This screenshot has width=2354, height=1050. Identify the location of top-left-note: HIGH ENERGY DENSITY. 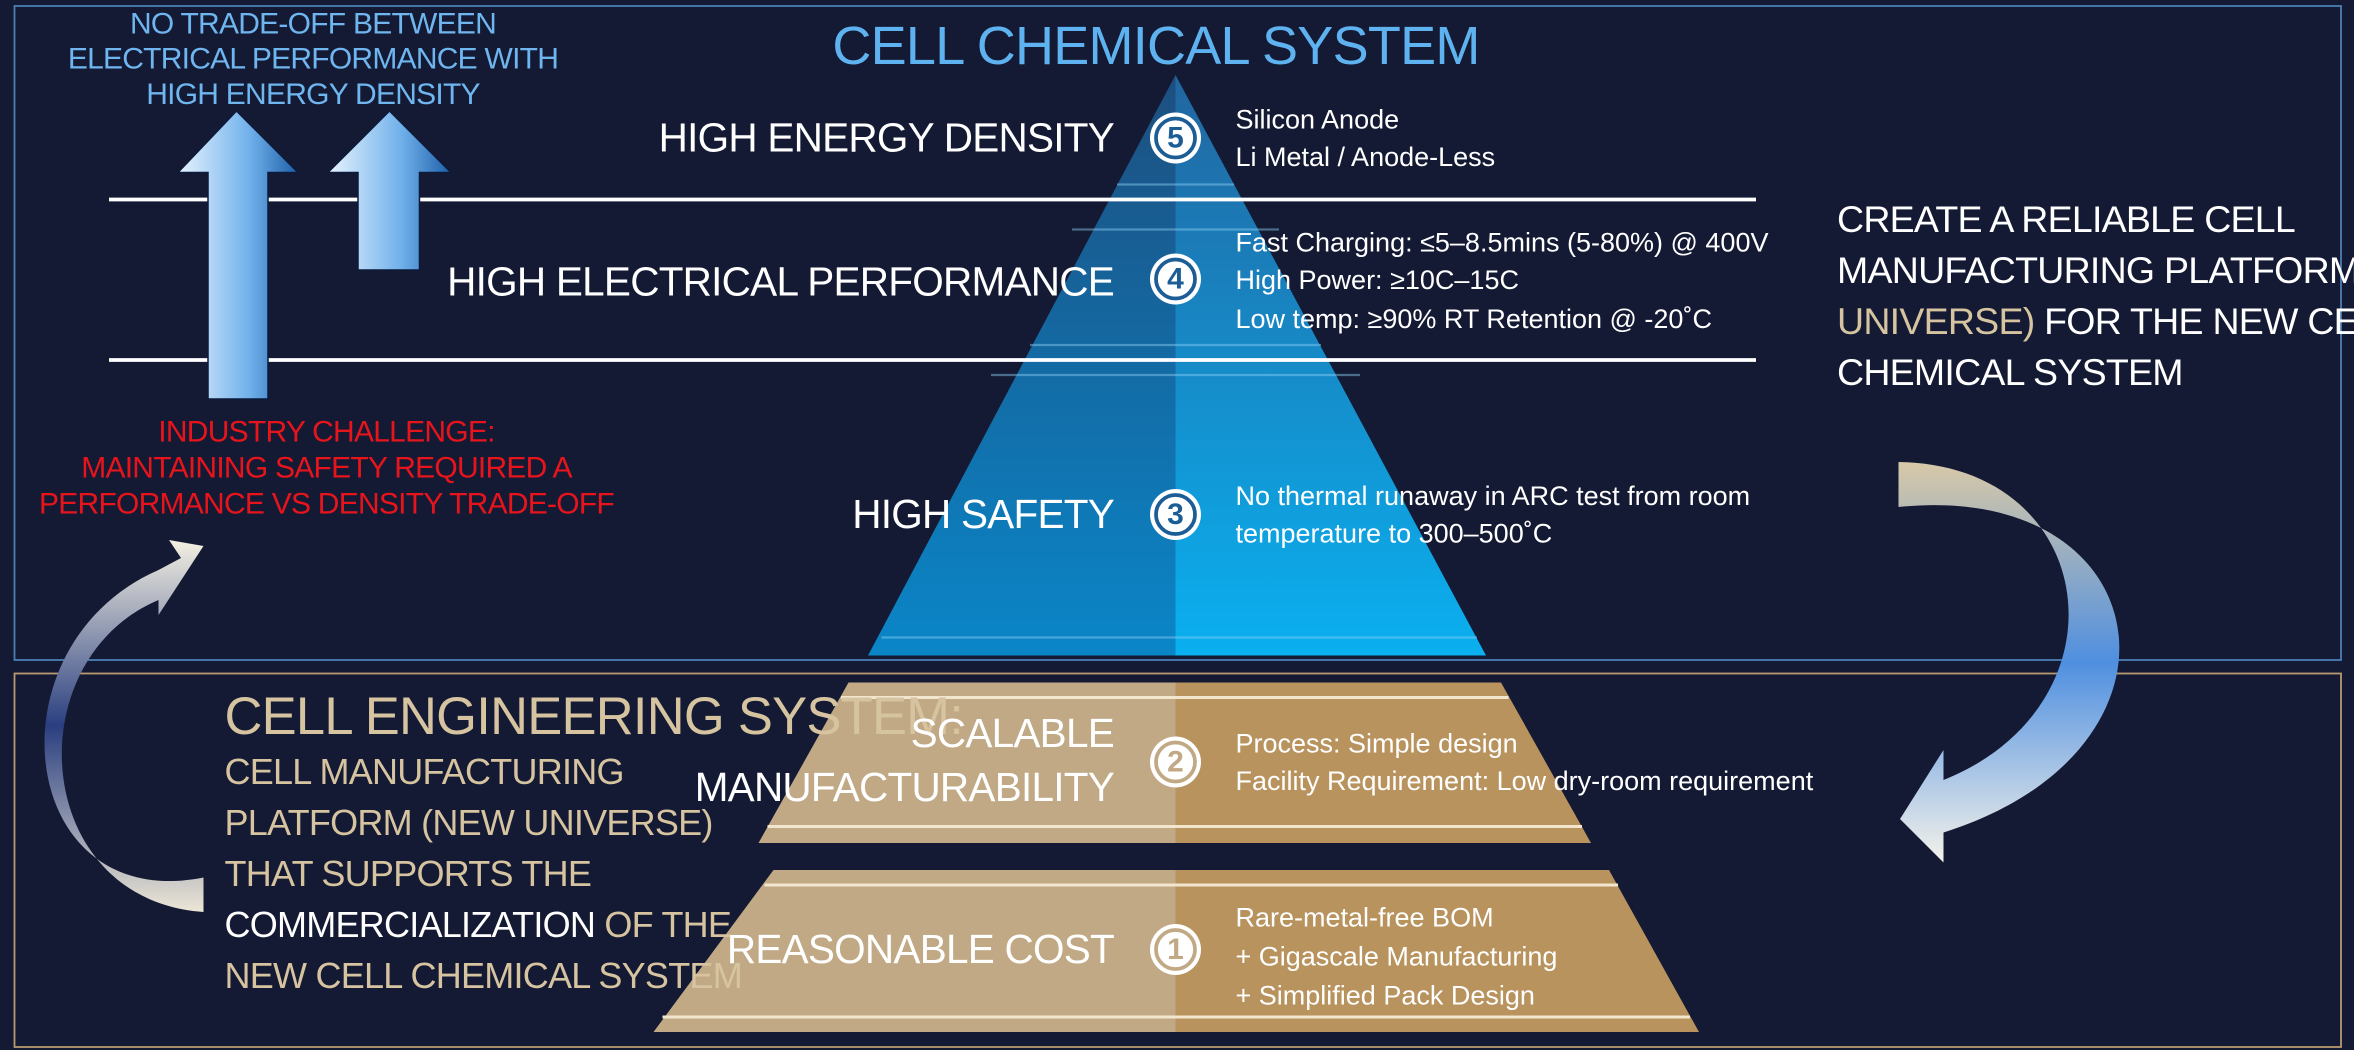
(313, 94).